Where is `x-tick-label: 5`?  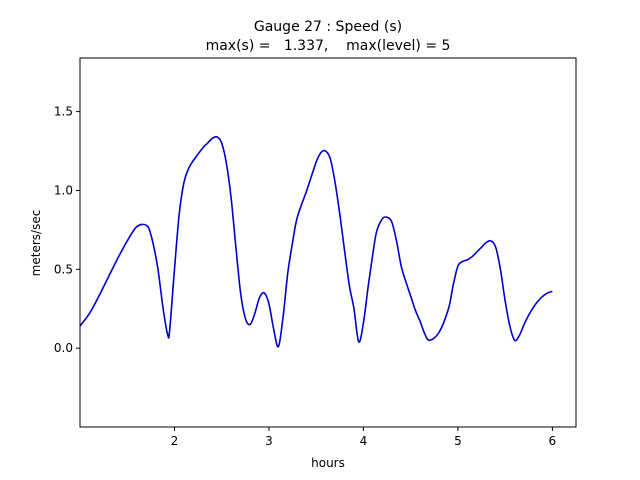 x-tick-label: 5 is located at coordinates (458, 441).